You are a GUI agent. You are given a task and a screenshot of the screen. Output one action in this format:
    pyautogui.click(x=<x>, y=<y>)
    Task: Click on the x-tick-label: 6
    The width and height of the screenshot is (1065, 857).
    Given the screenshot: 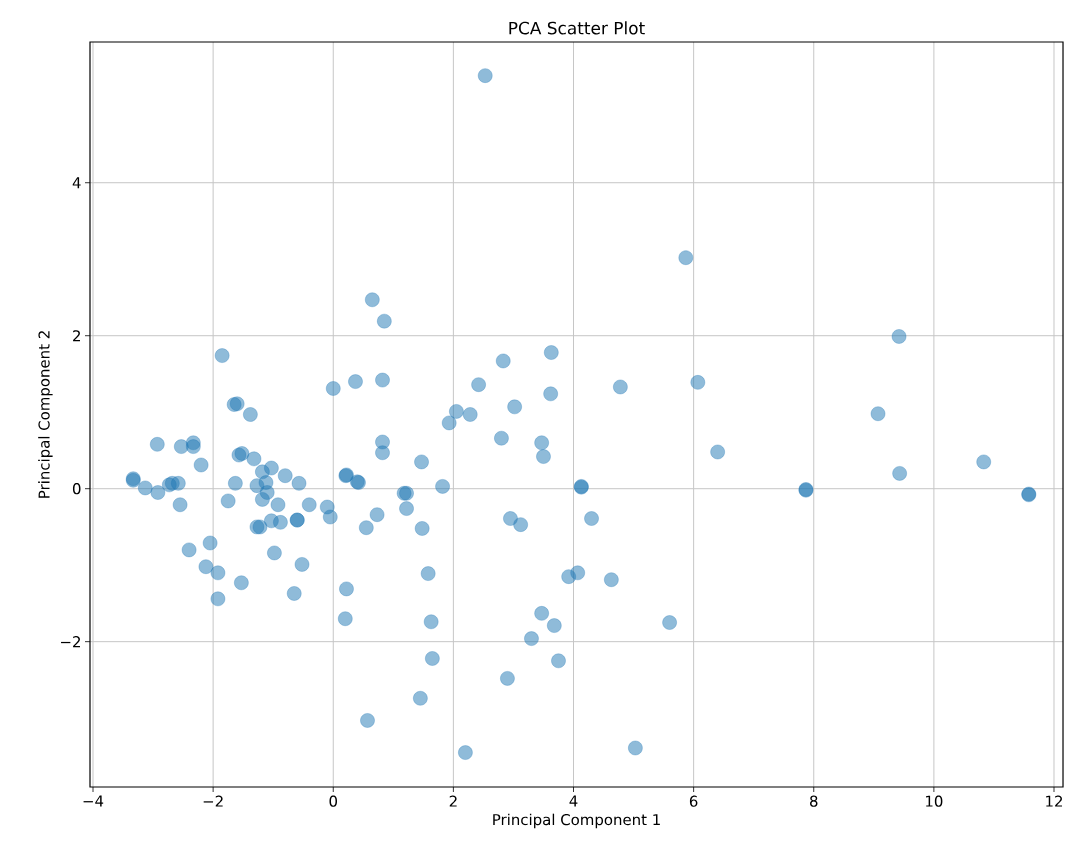 What is the action you would take?
    pyautogui.click(x=693, y=801)
    